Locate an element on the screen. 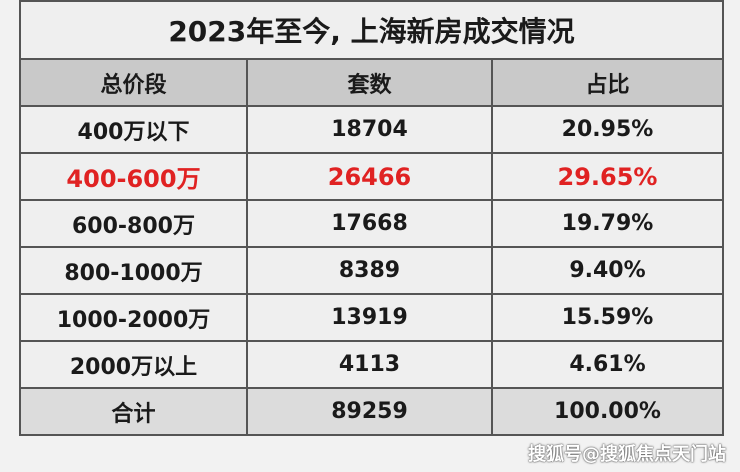 This screenshot has height=472, width=740. total-row: 合计 89259 100.00% is located at coordinates (371, 411).